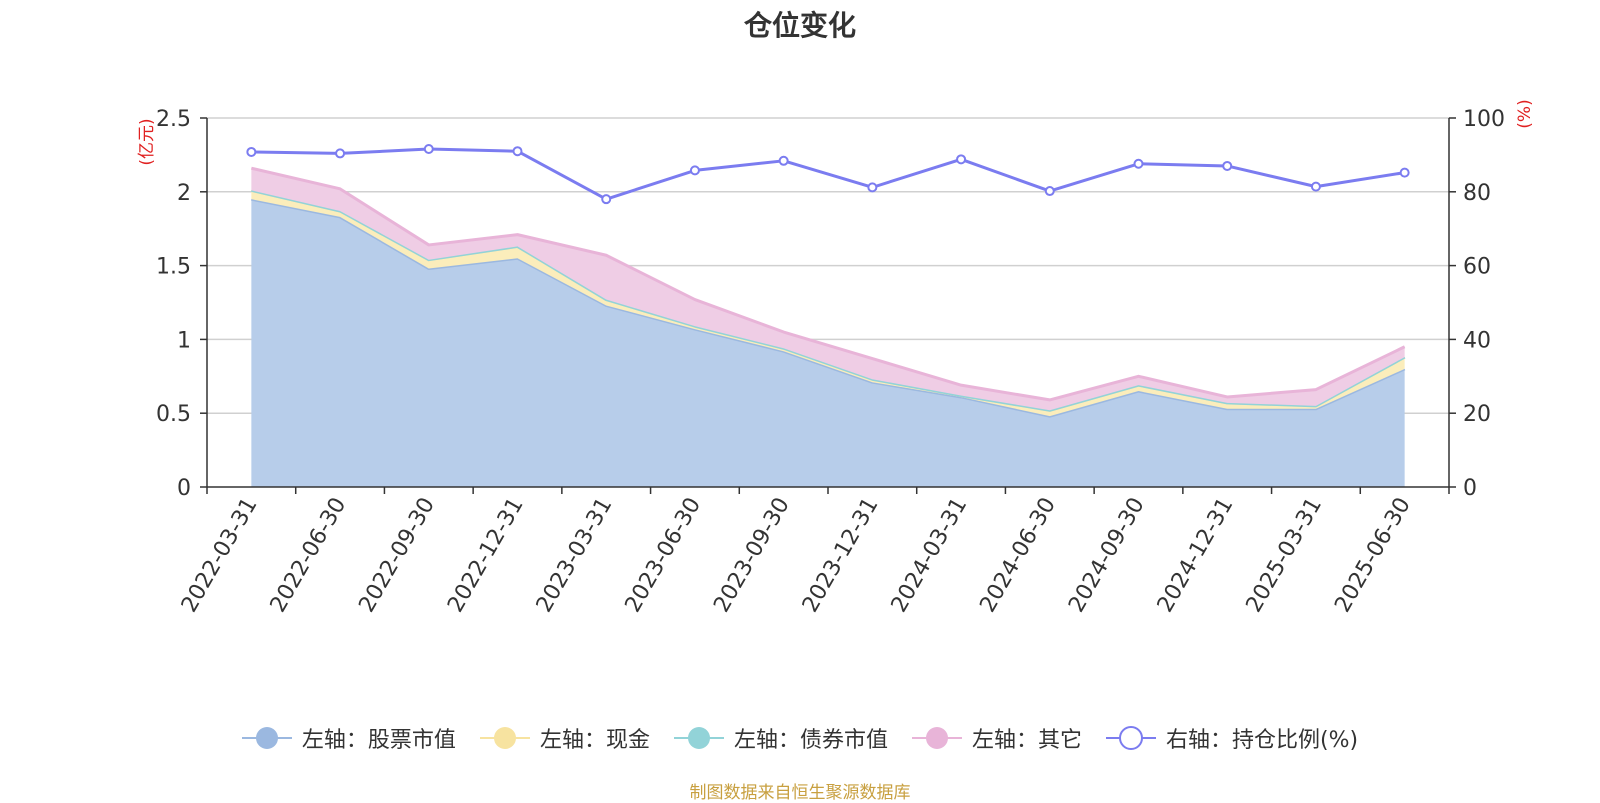  What do you see at coordinates (1285, 555) in the screenshot?
I see `x-tick-label: 2025-03-31` at bounding box center [1285, 555].